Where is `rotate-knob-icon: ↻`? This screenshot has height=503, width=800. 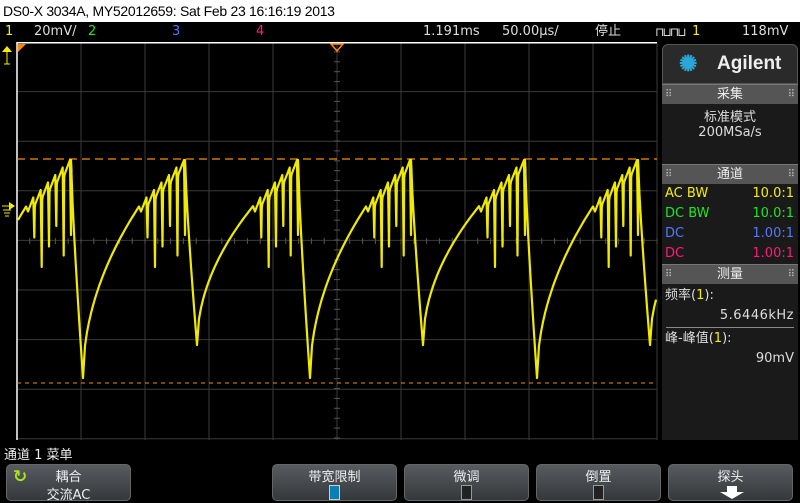
rotate-knob-icon: ↻ is located at coordinates (20, 477).